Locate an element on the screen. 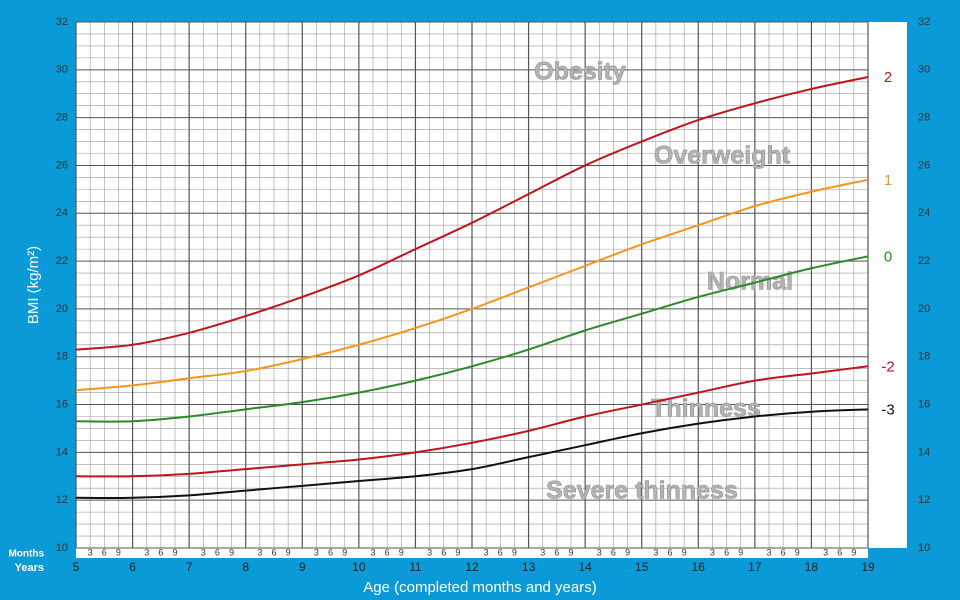 This screenshot has width=960, height=600. y-tick-label: 30 is located at coordinates (62, 70).